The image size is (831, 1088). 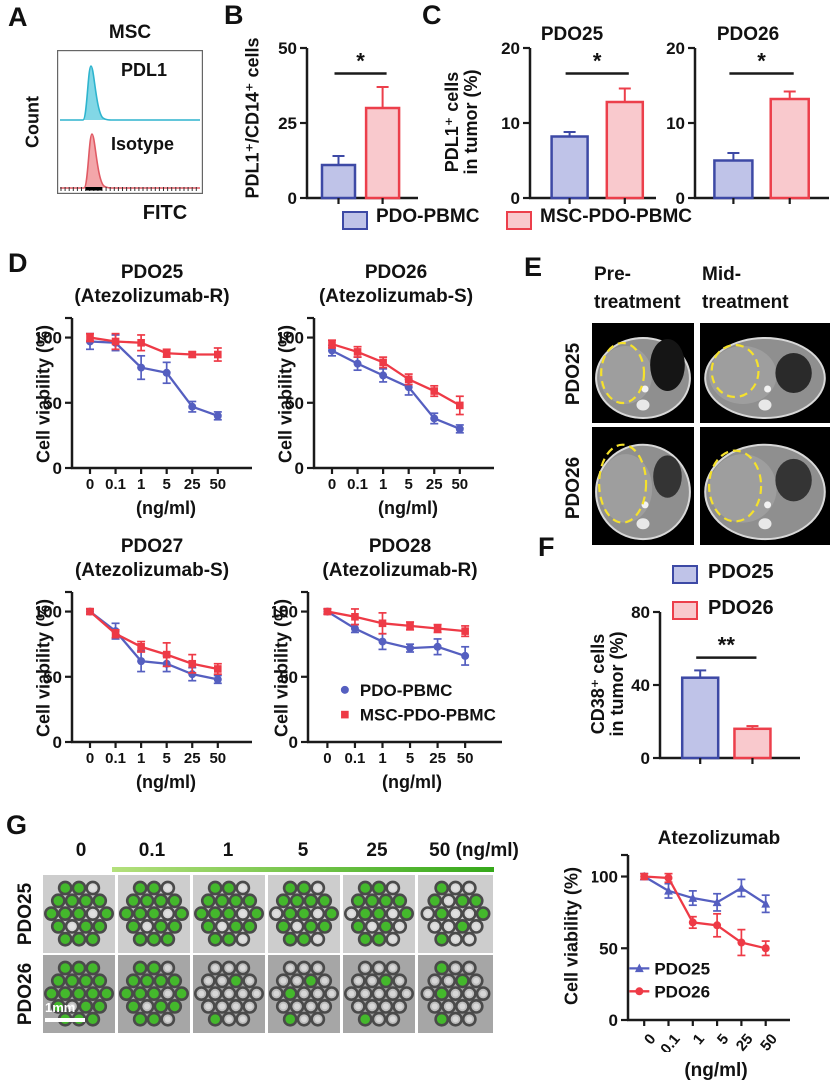 I want to click on panel-d-subtitle-pdo27: (Atezolizumab-S), so click(x=152, y=570).